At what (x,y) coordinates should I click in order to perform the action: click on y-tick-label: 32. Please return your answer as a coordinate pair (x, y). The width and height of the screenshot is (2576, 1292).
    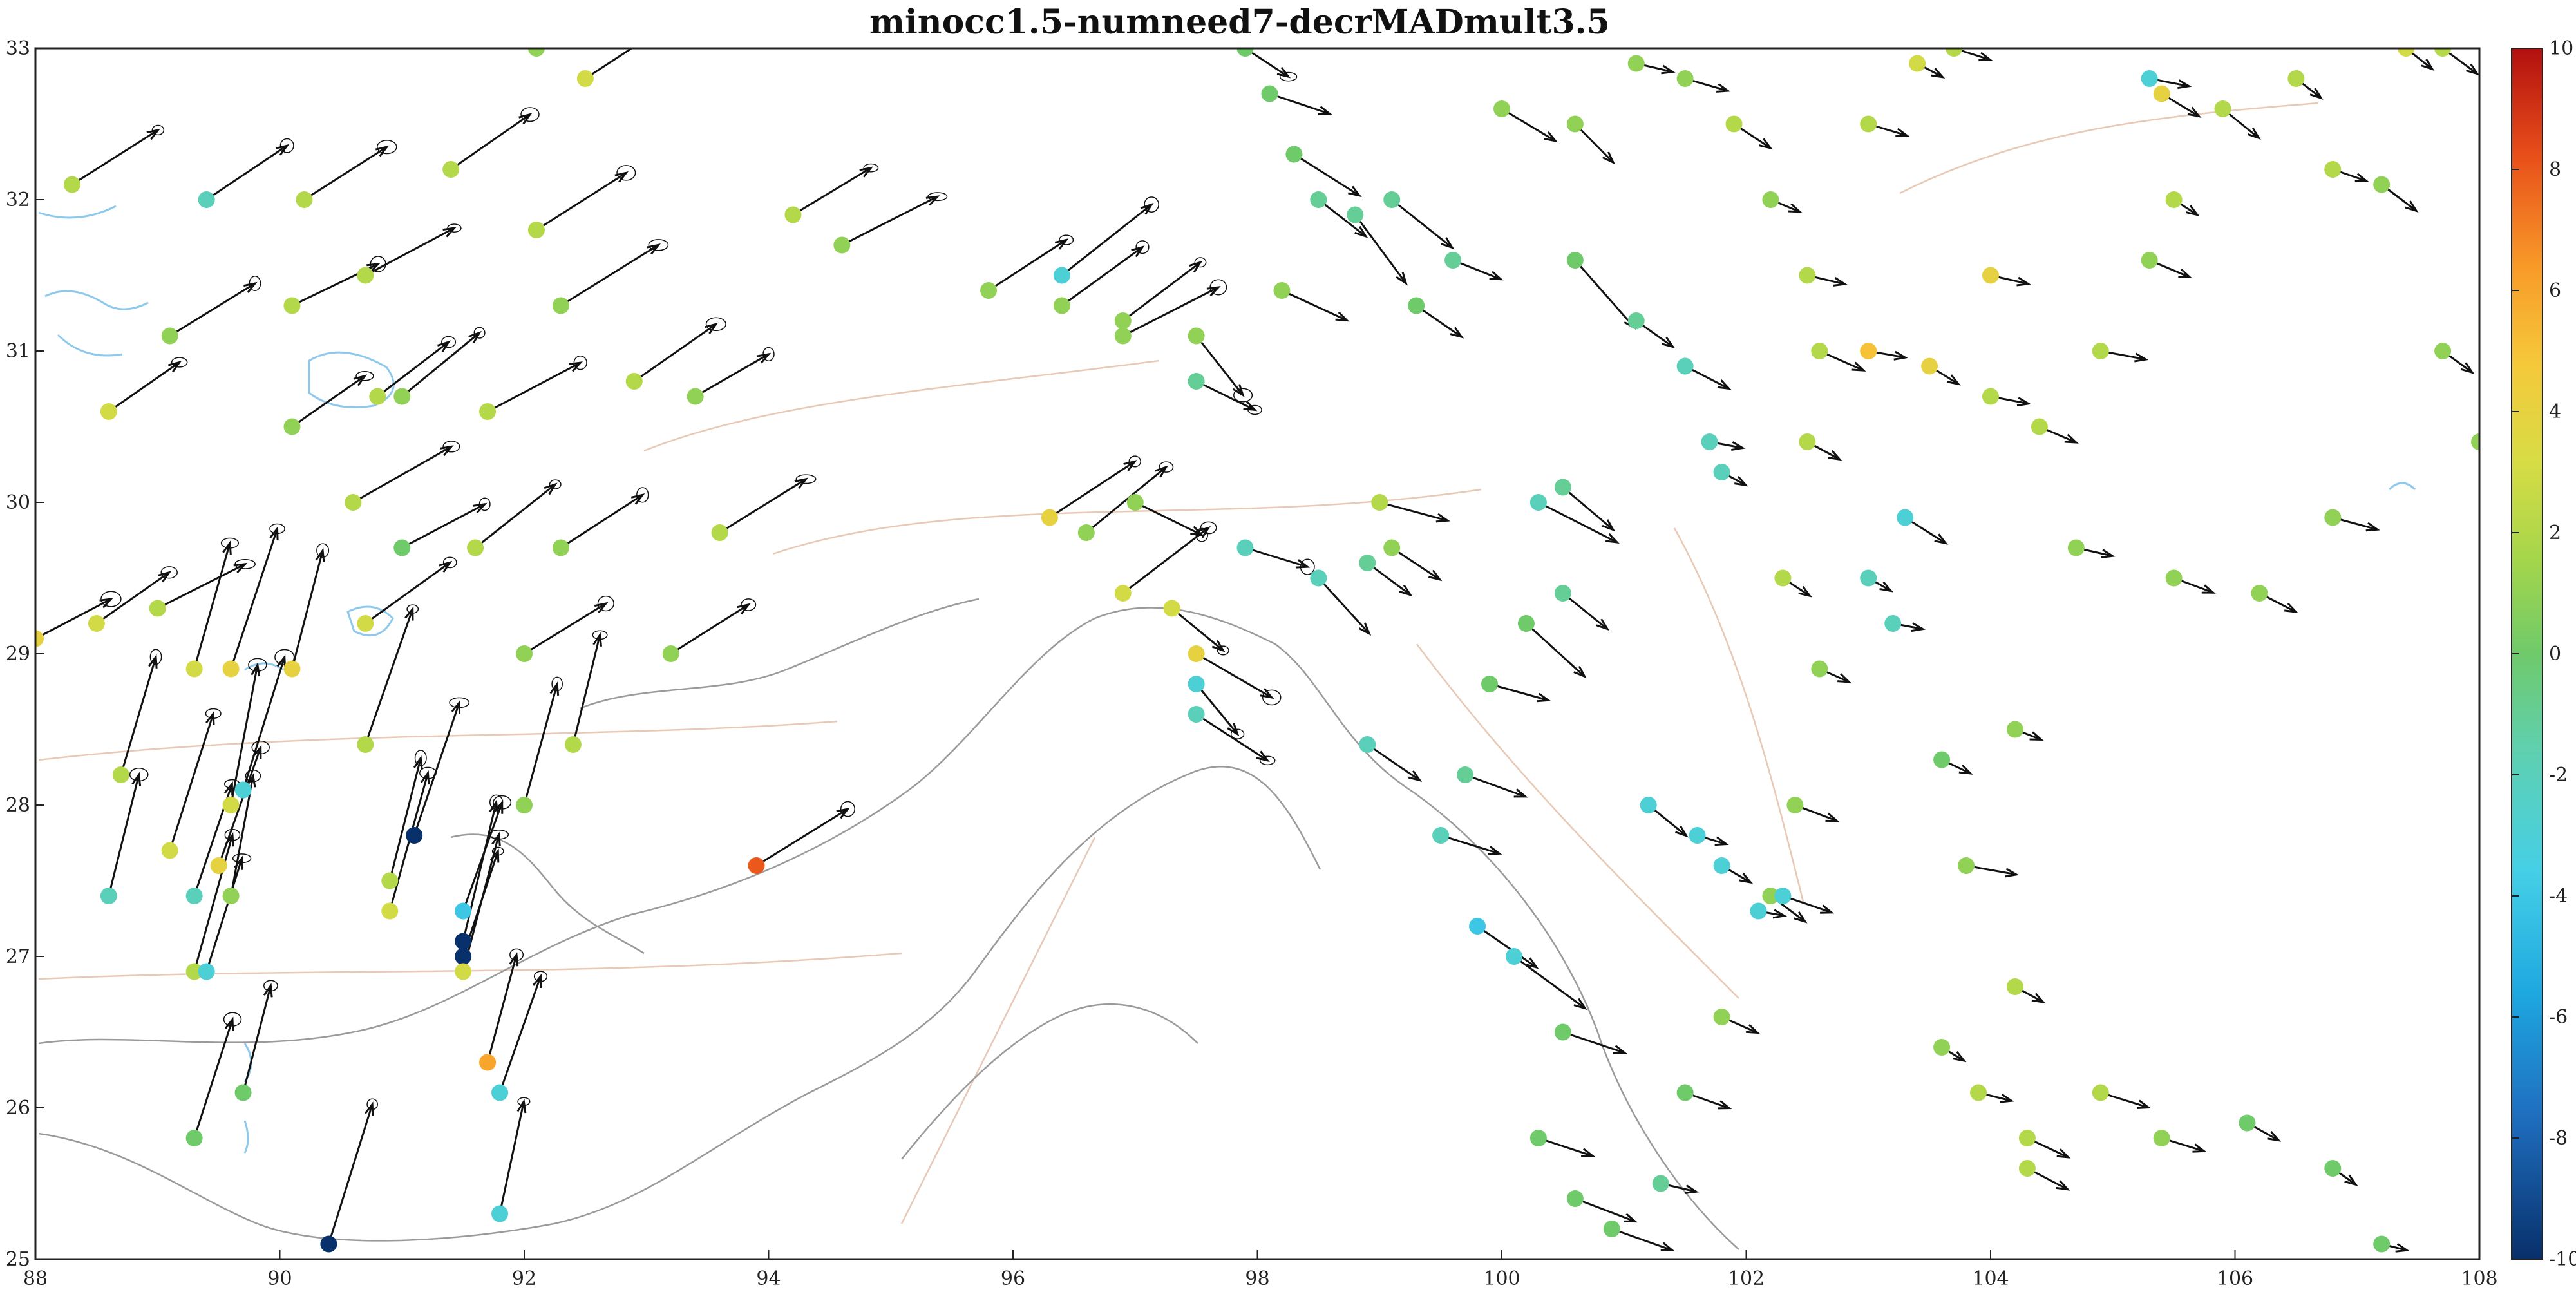
    Looking at the image, I should click on (18, 200).